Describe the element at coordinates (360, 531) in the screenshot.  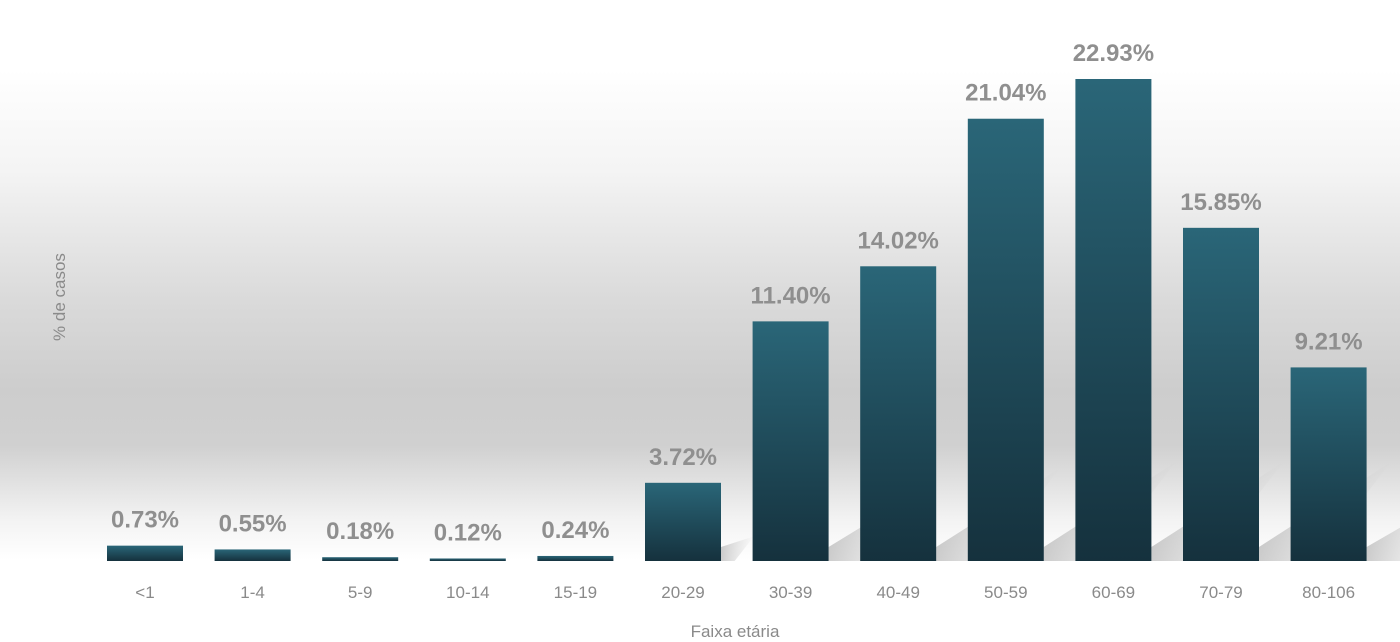
I see `data-label-5-9: 0.18%` at that location.